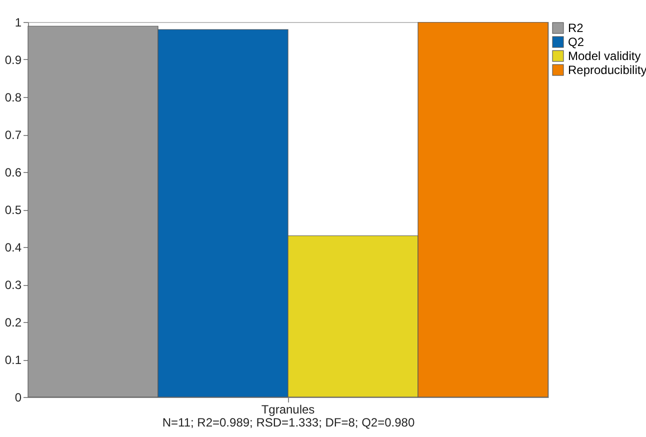  What do you see at coordinates (576, 28) in the screenshot?
I see `legend-label: R2` at bounding box center [576, 28].